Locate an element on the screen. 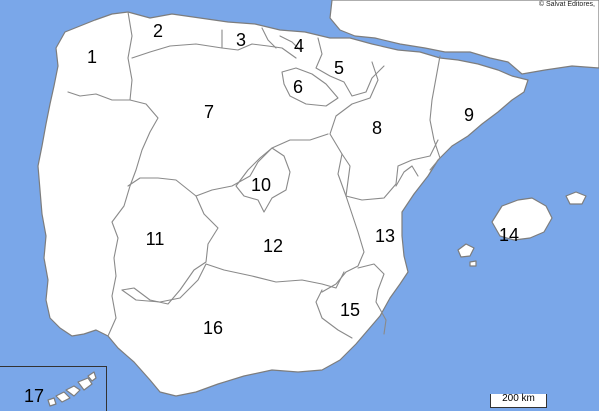 This screenshot has height=411, width=599. region-label-14: 14 is located at coordinates (509, 235).